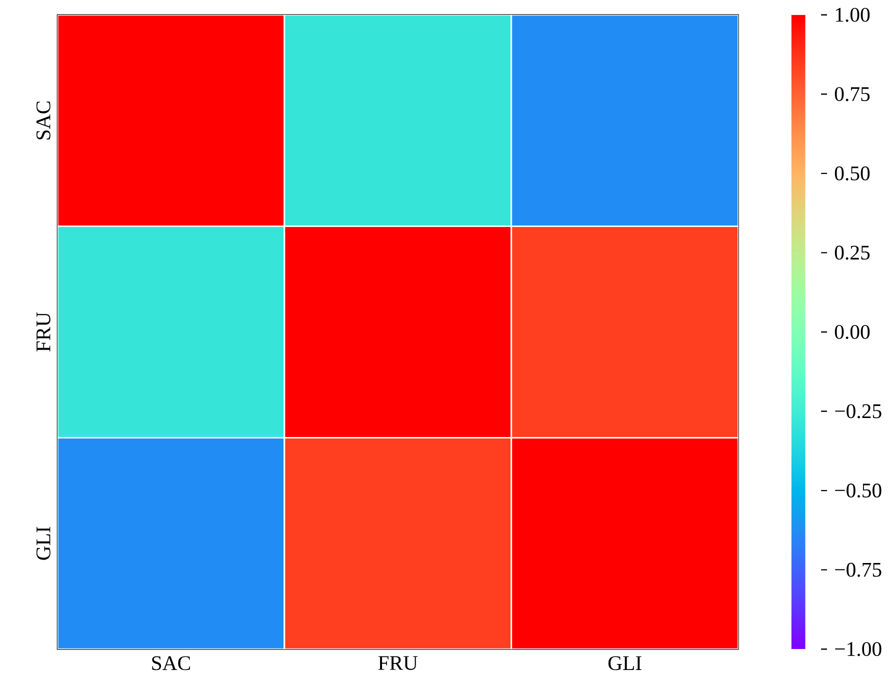 The width and height of the screenshot is (889, 694). What do you see at coordinates (858, 491) in the screenshot?
I see `color-bar-label: −0.50` at bounding box center [858, 491].